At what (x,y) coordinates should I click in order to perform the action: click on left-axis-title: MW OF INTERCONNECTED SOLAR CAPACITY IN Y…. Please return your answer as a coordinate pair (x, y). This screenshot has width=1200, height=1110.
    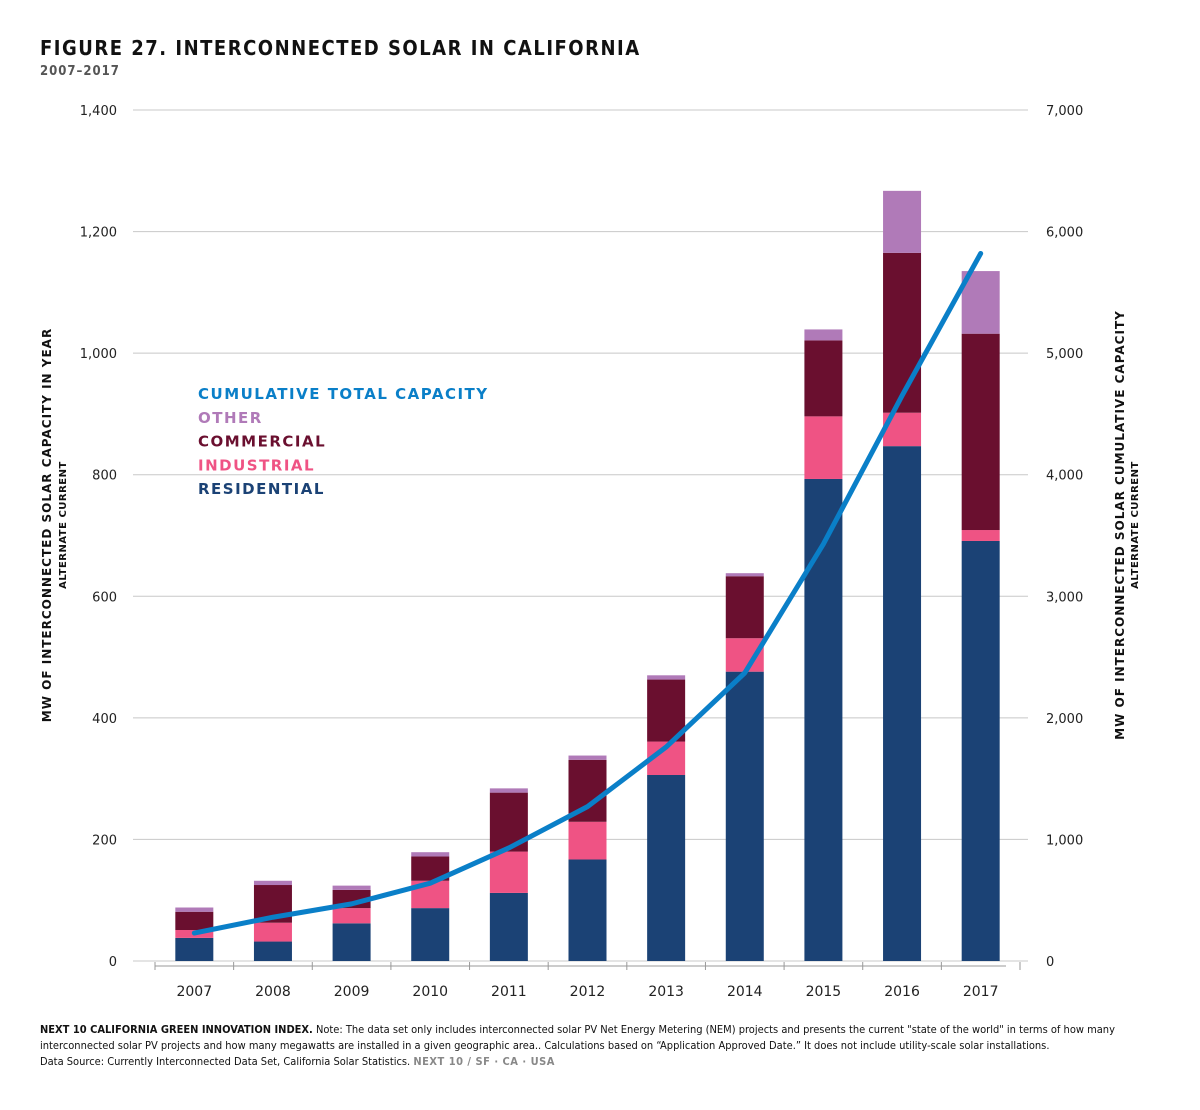
    Looking at the image, I should click on (47, 525).